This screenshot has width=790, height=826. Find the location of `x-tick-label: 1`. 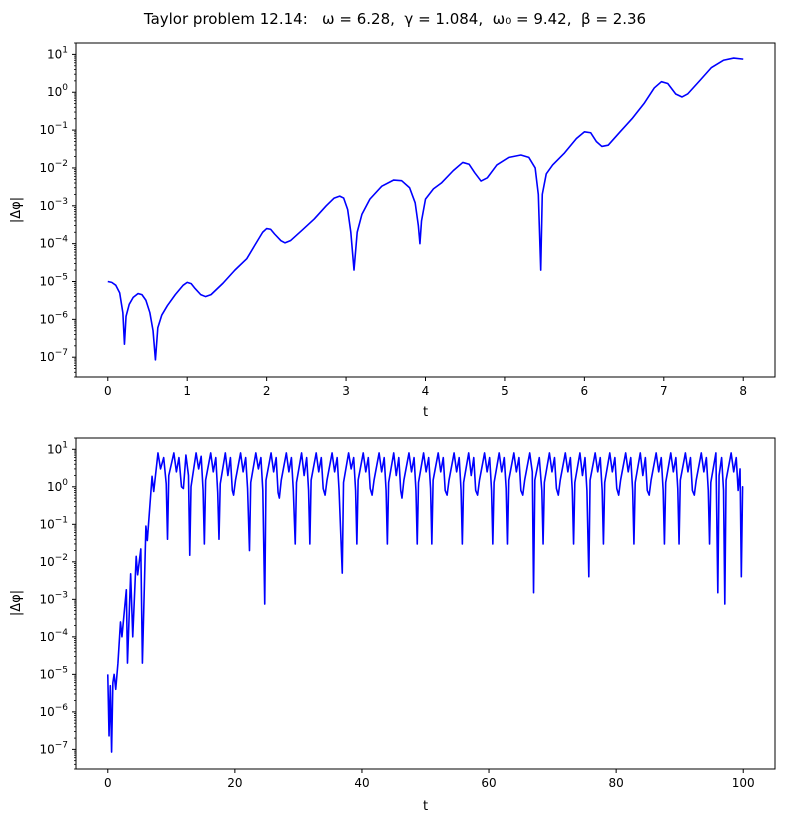

x-tick-label: 1 is located at coordinates (187, 391).